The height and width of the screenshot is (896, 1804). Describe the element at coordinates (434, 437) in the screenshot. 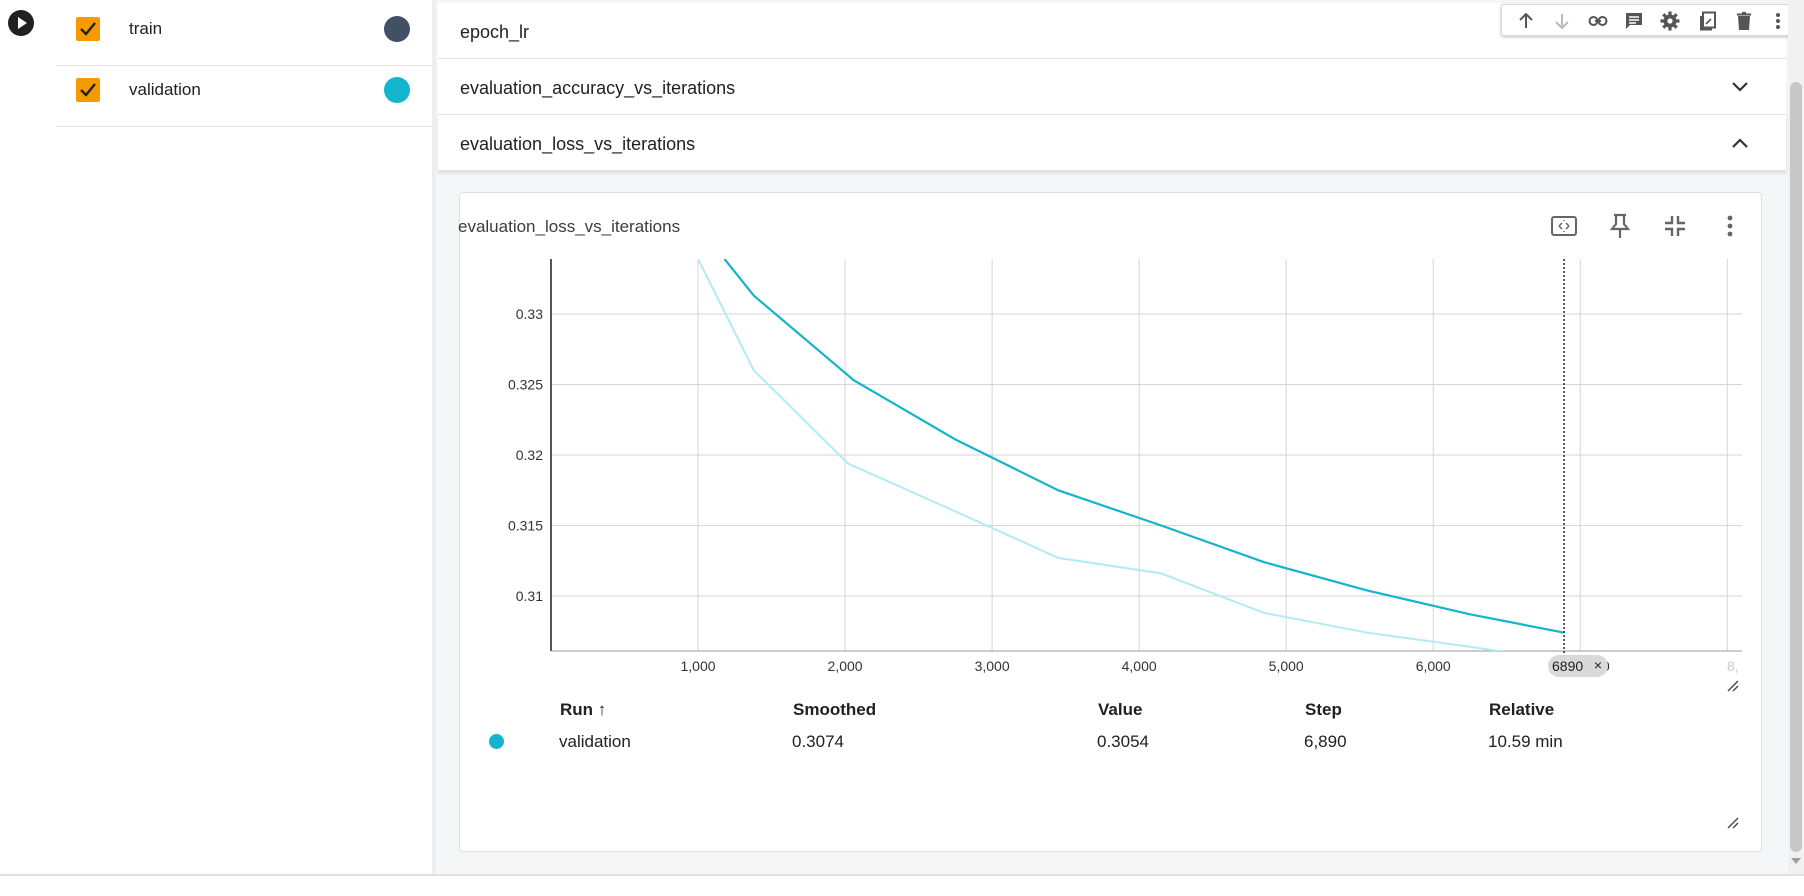

I see `sidebar-divider` at that location.